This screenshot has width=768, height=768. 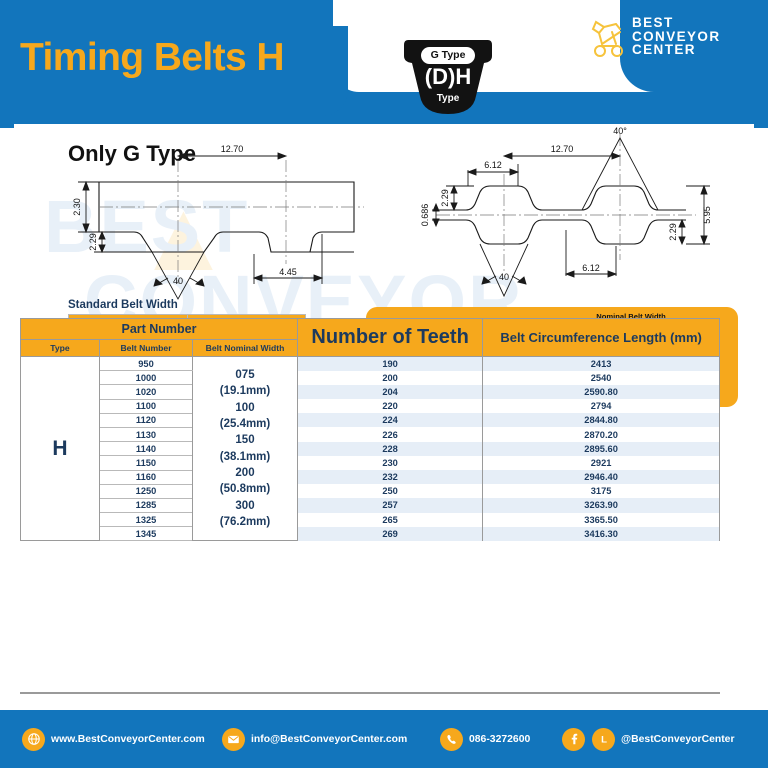 I want to click on footer-facebook, so click(x=576, y=739).